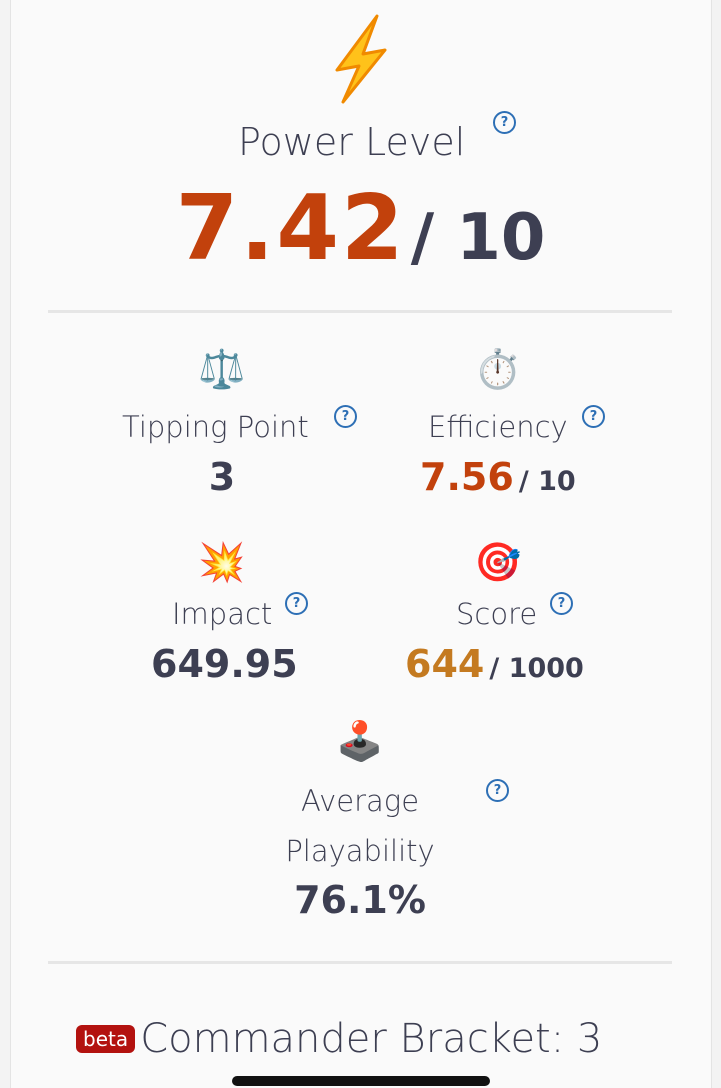 The image size is (721, 1088). Describe the element at coordinates (498, 562) in the screenshot. I see `target-icon: 🎯` at that location.